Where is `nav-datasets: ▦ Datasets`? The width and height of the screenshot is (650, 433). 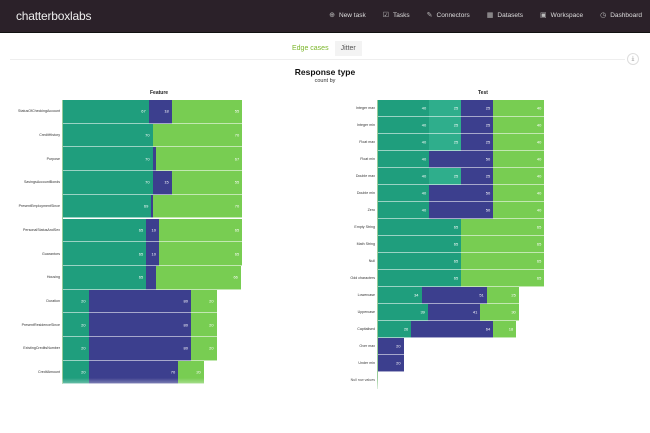 nav-datasets: ▦ Datasets is located at coordinates (505, 15).